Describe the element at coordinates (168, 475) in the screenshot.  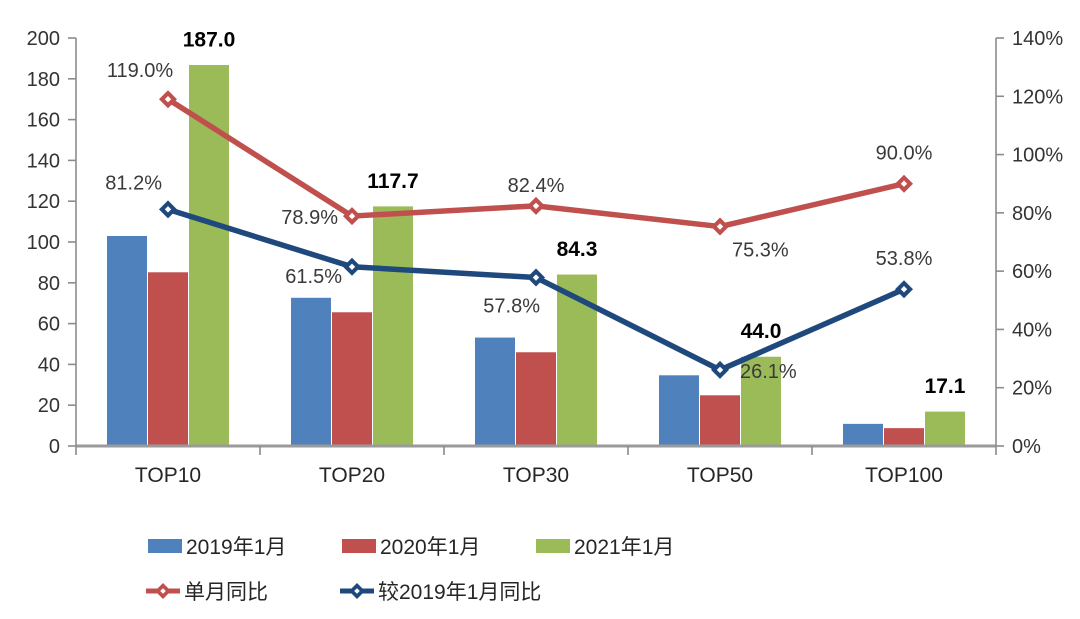
I see `category-label-TOP10: TOP10` at that location.